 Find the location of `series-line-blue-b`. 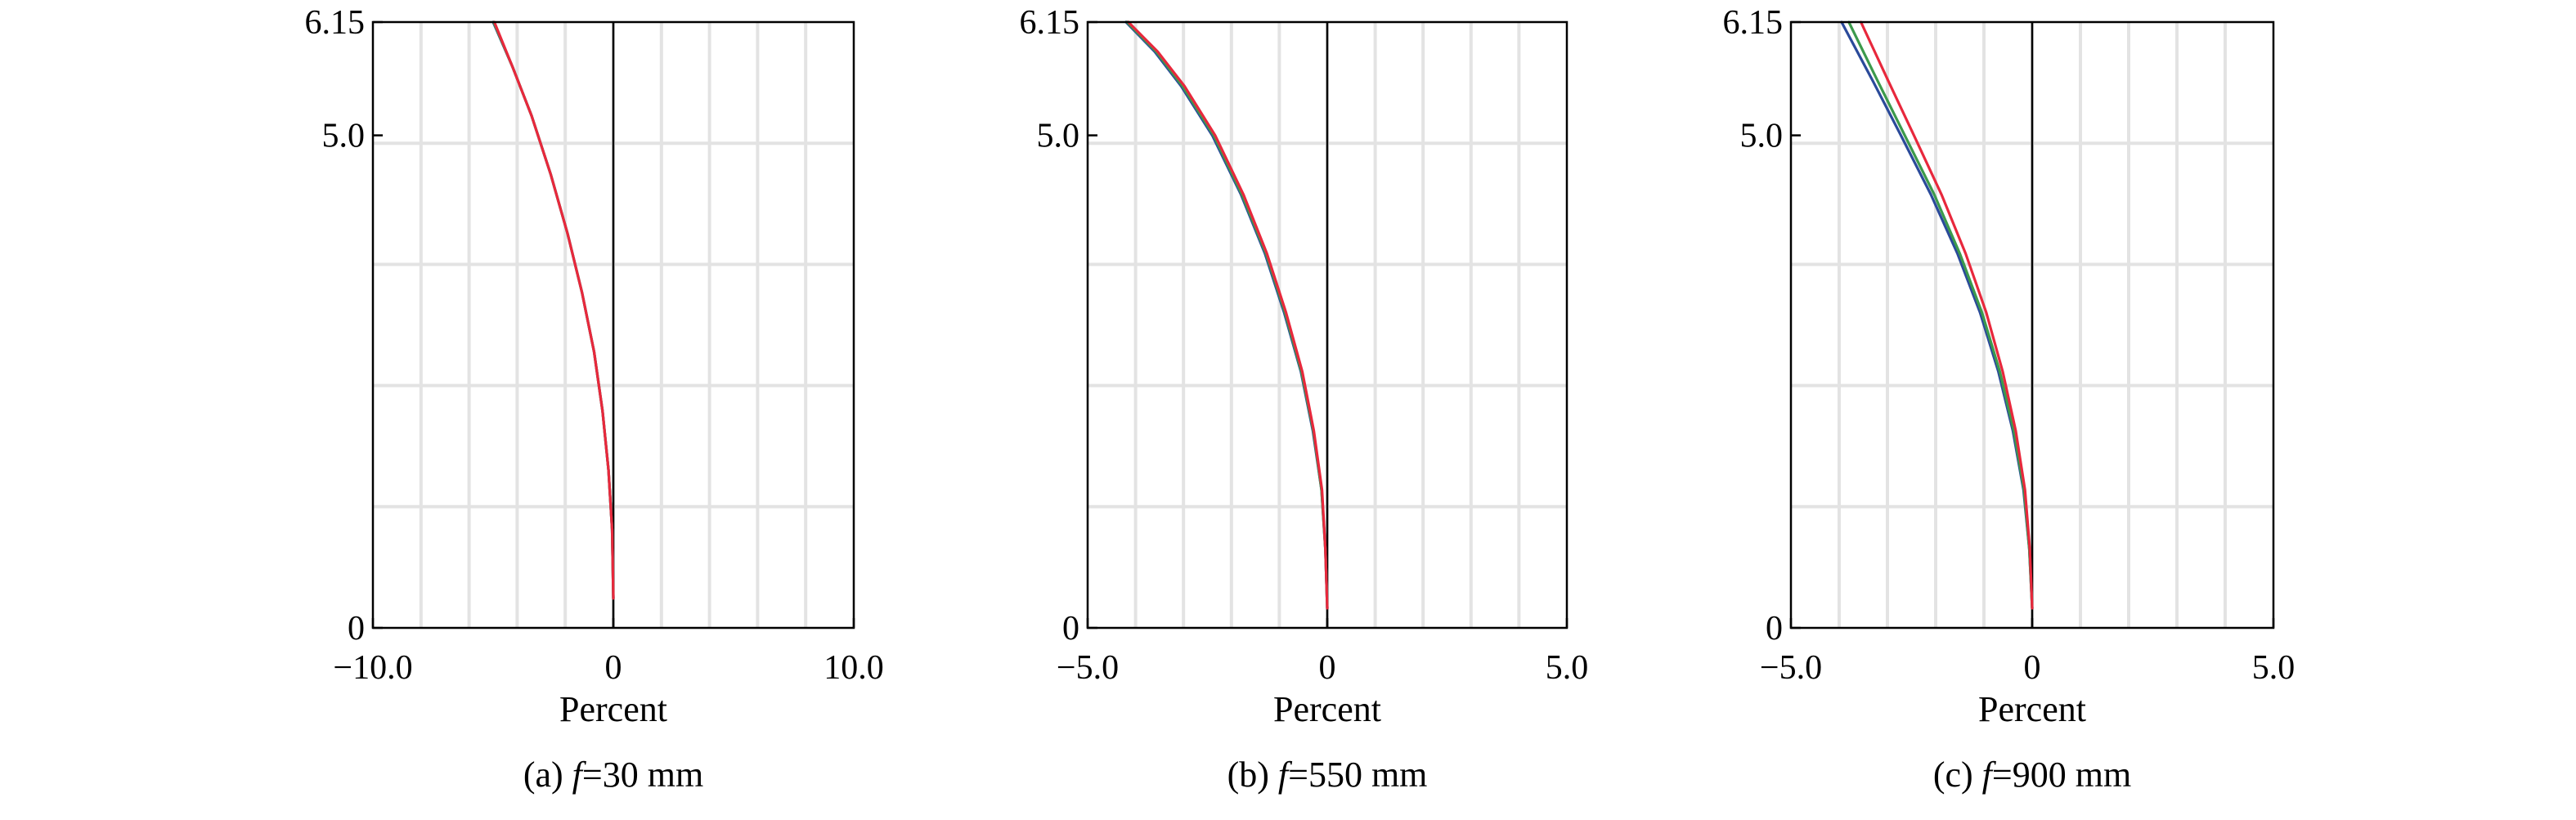

series-line-blue-b is located at coordinates (1227, 315).